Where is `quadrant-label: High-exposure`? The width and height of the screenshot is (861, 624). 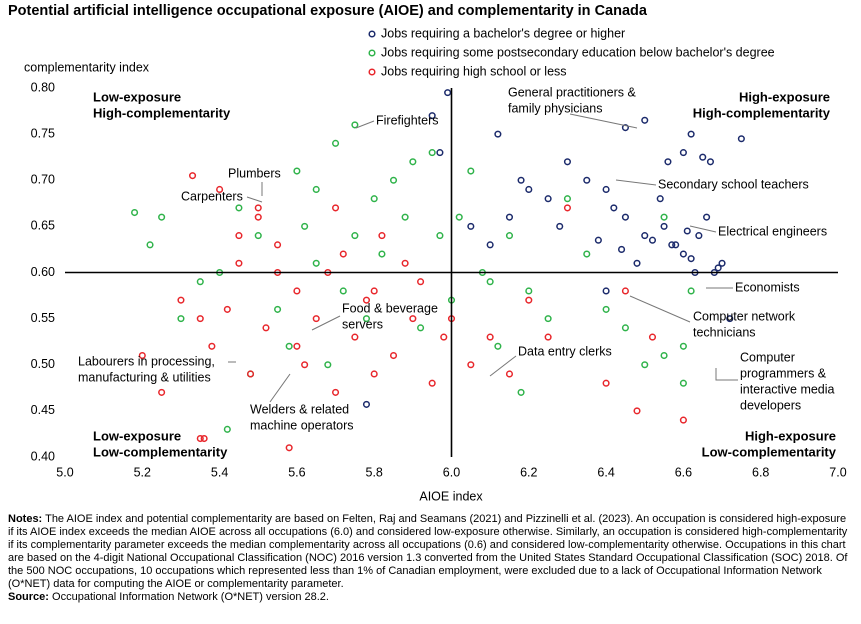 quadrant-label: High-exposure is located at coordinates (784, 96).